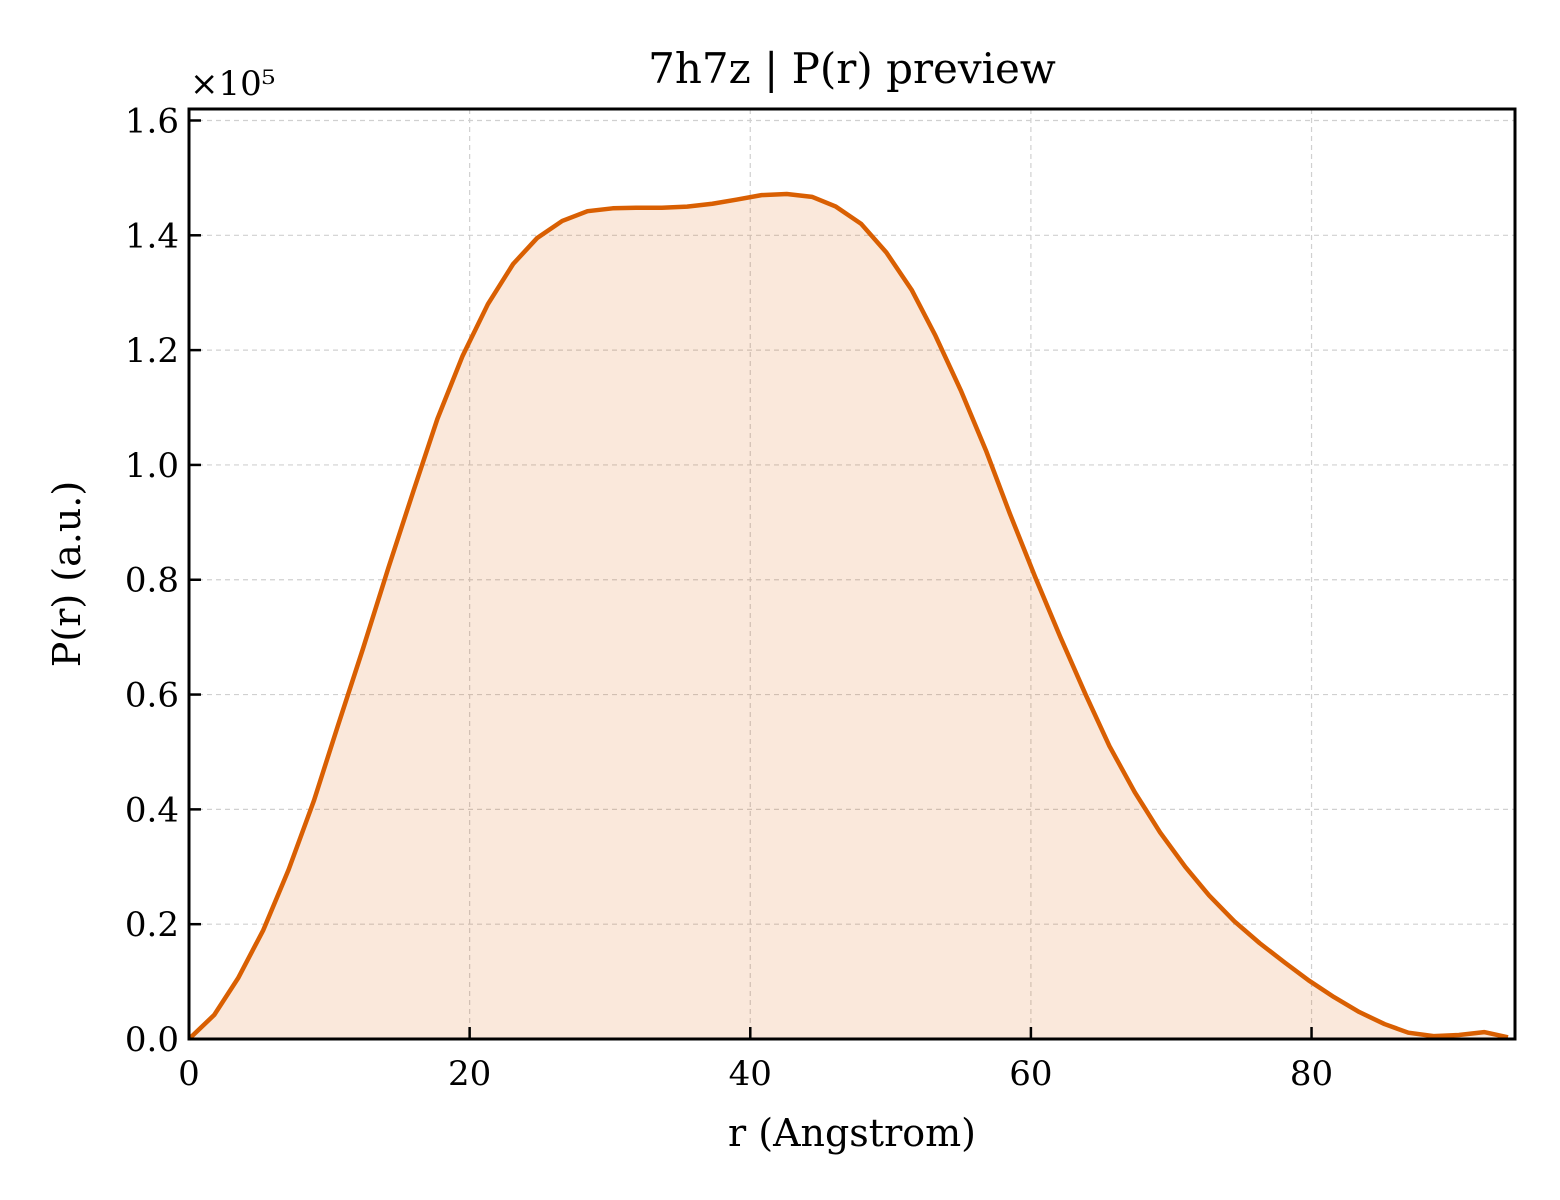 The width and height of the screenshot is (1560, 1200). Describe the element at coordinates (1311, 1074) in the screenshot. I see `x-tick-label: 80` at that location.